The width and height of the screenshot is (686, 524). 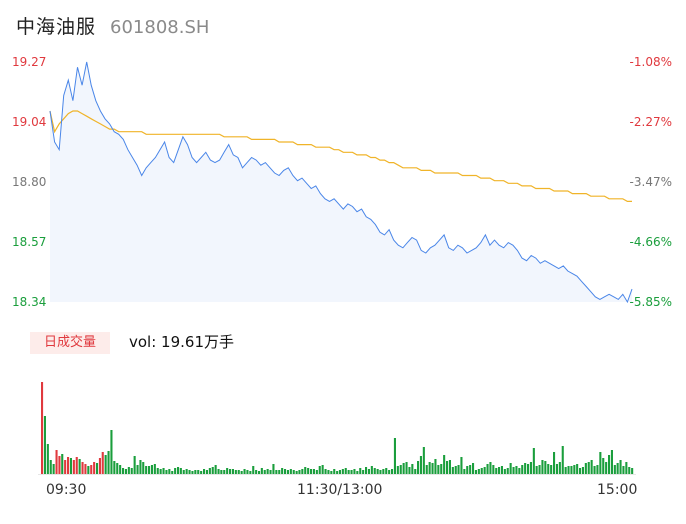 What do you see at coordinates (650, 62) in the screenshot?
I see `y-right-tick: -1.08%` at bounding box center [650, 62].